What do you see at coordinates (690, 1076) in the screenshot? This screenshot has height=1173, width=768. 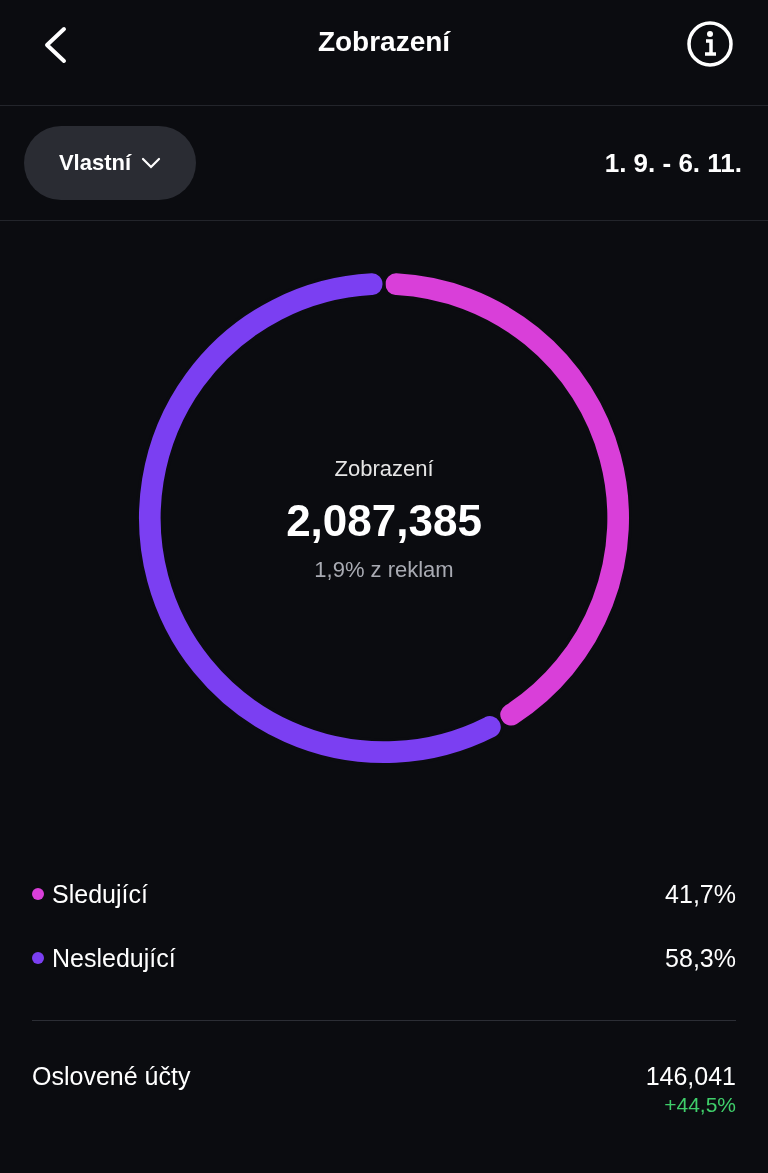 I see `text: 146,041` at bounding box center [690, 1076].